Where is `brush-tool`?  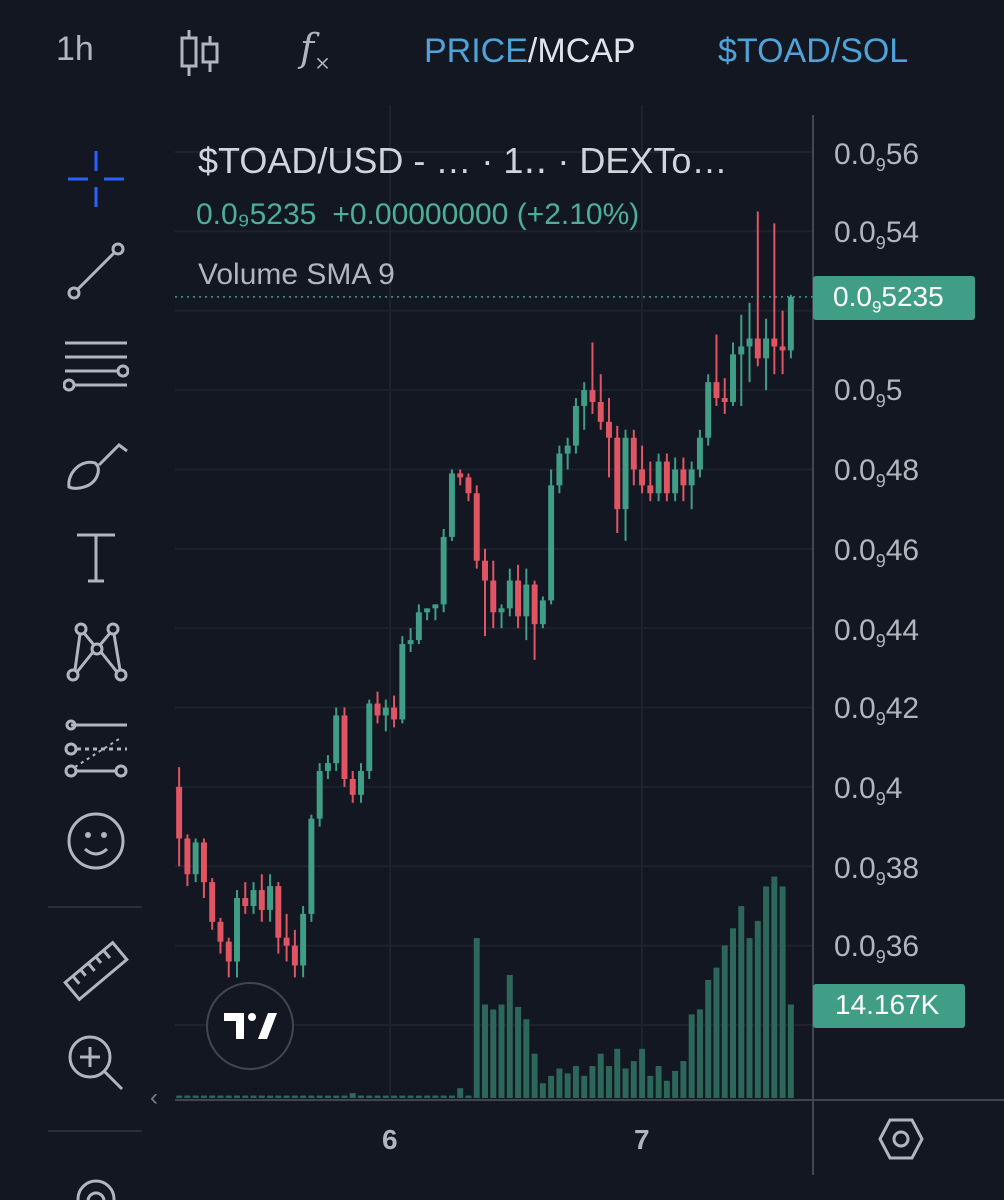
brush-tool is located at coordinates (96, 465).